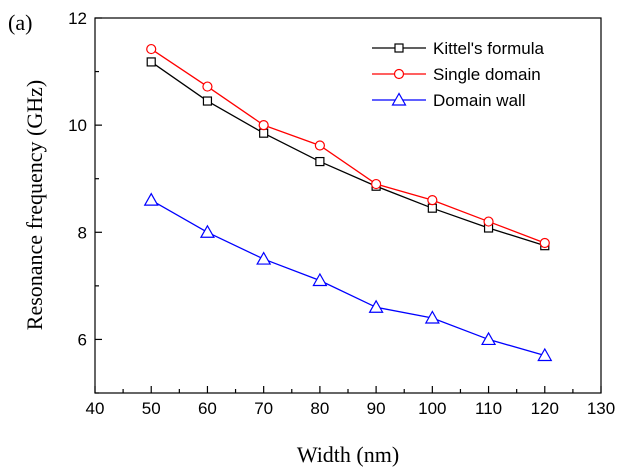 This screenshot has height=473, width=621. I want to click on panel-label: (a), so click(20, 22).